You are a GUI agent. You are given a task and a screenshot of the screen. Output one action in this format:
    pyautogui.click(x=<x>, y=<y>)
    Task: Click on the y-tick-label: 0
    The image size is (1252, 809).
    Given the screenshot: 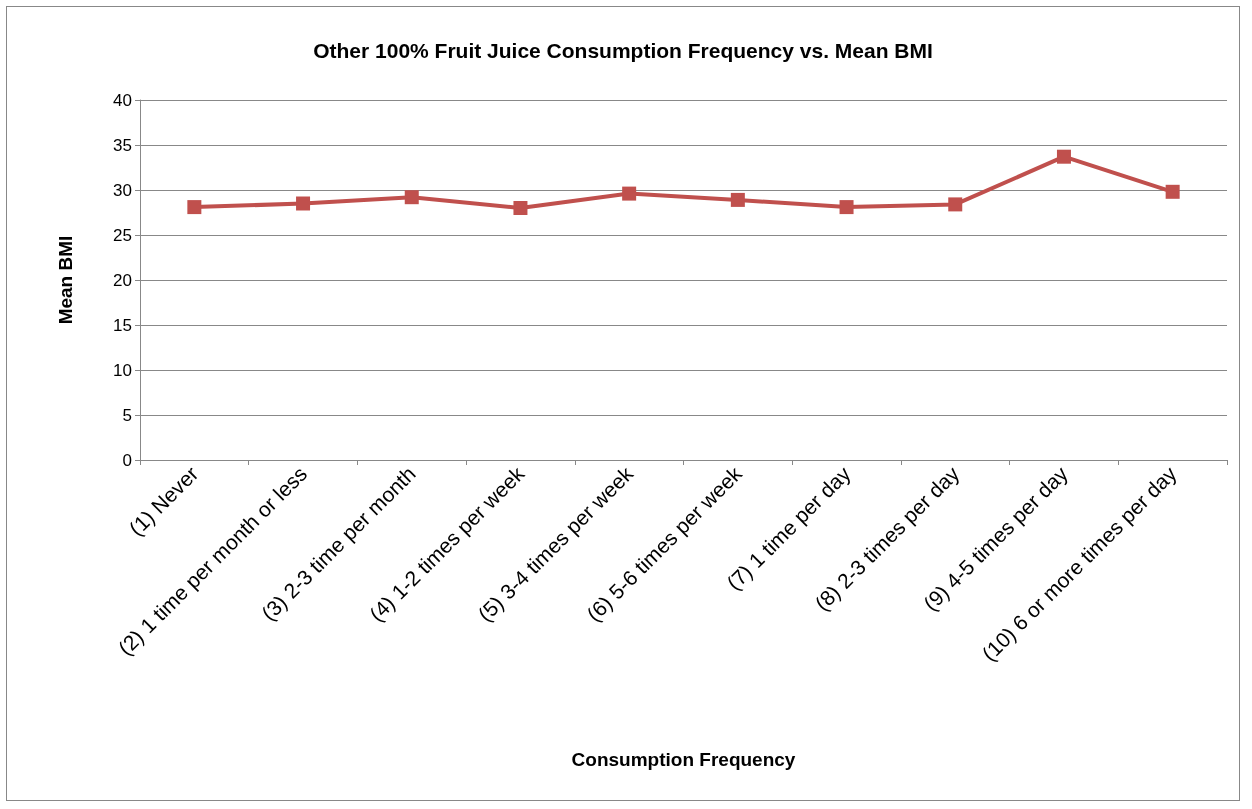 What is the action you would take?
    pyautogui.click(x=127, y=460)
    